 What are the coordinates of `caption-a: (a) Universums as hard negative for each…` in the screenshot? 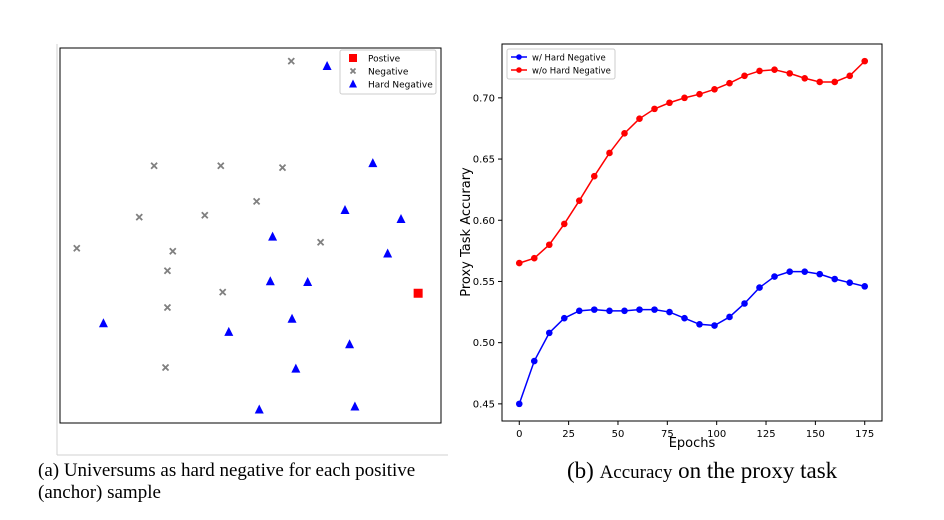 It's located at (227, 481).